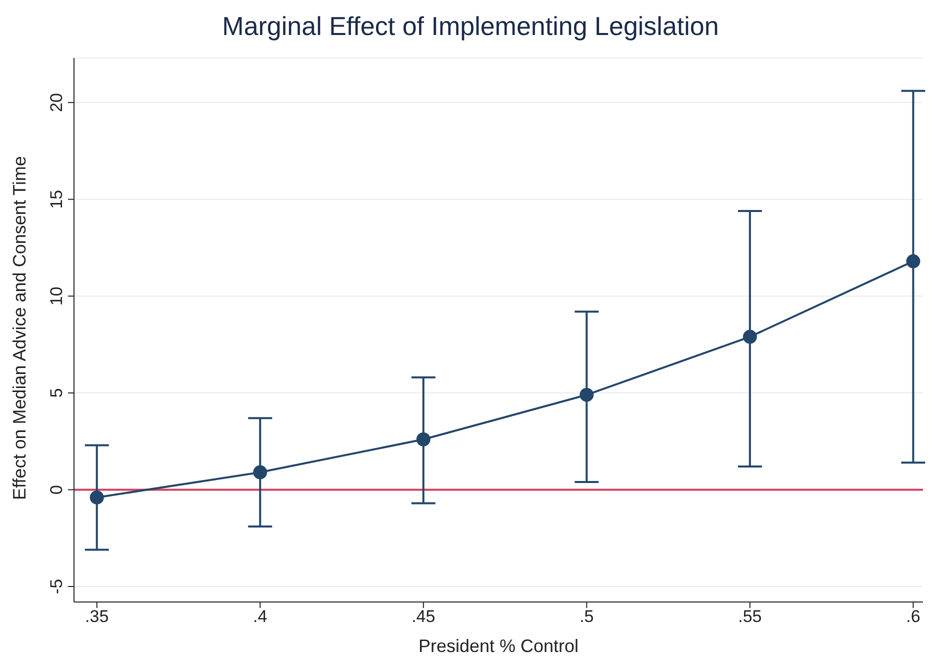 The image size is (941, 670). I want to click on x-tick-label: .4, so click(260, 616).